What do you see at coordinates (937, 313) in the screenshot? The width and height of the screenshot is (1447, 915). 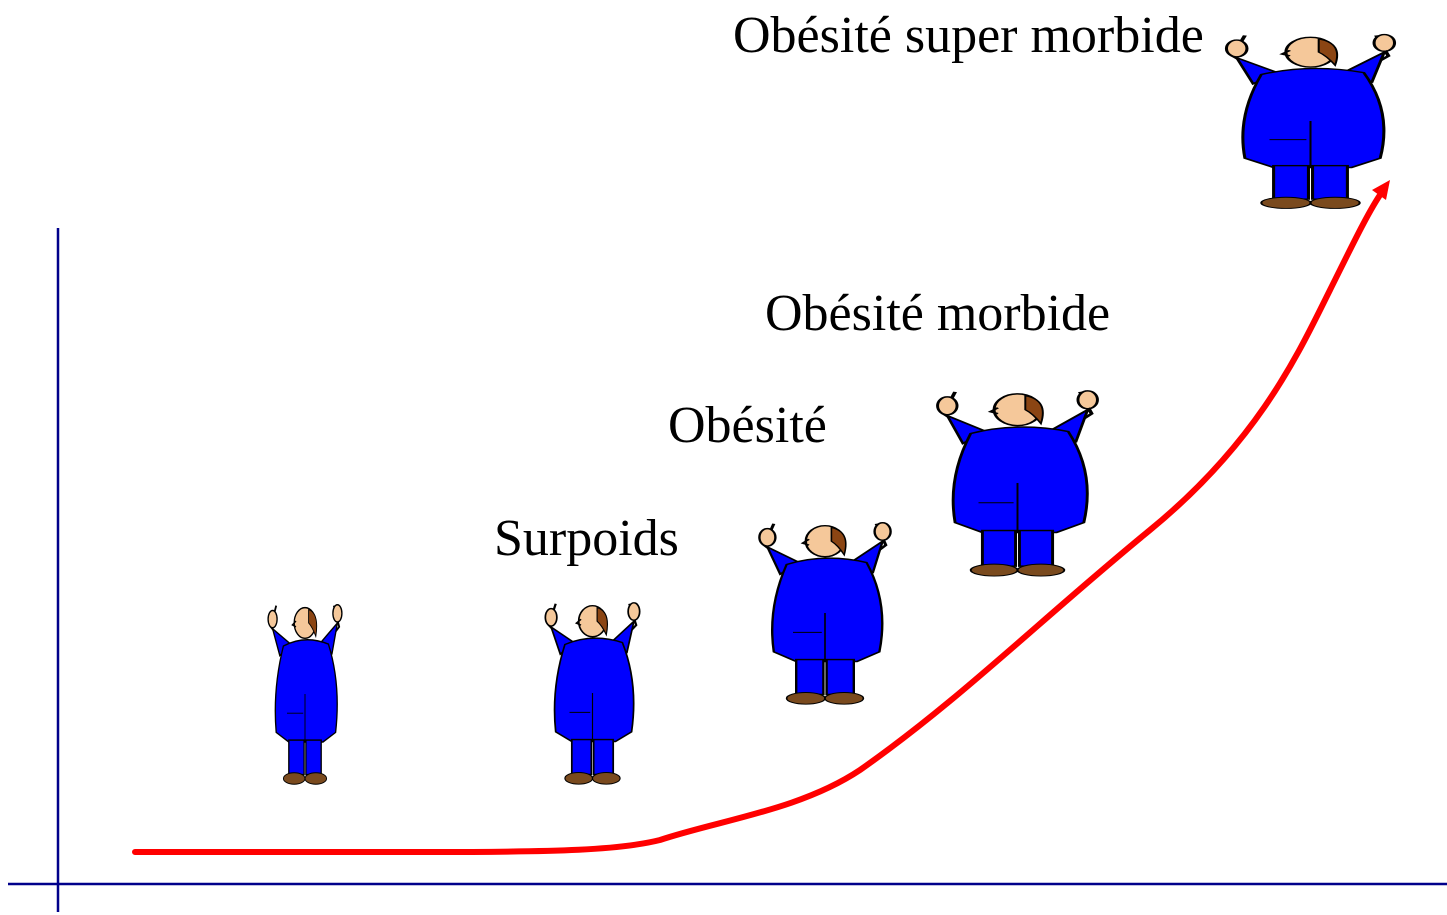 I see `stage-label: Obésité morbide` at bounding box center [937, 313].